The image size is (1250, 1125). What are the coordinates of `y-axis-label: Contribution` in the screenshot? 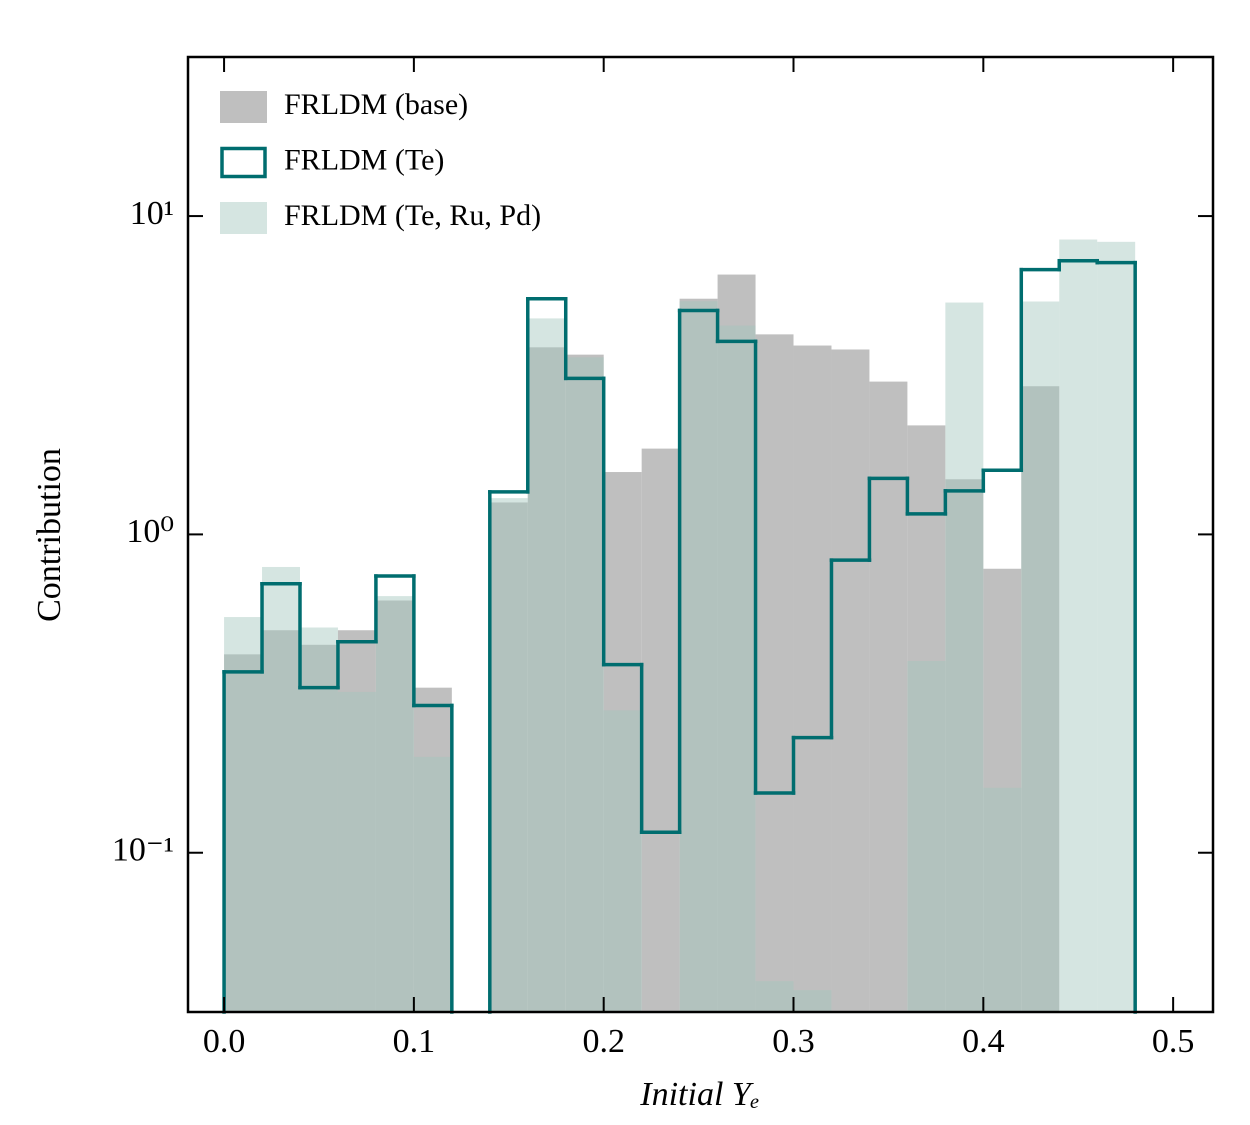 It's located at (49, 535).